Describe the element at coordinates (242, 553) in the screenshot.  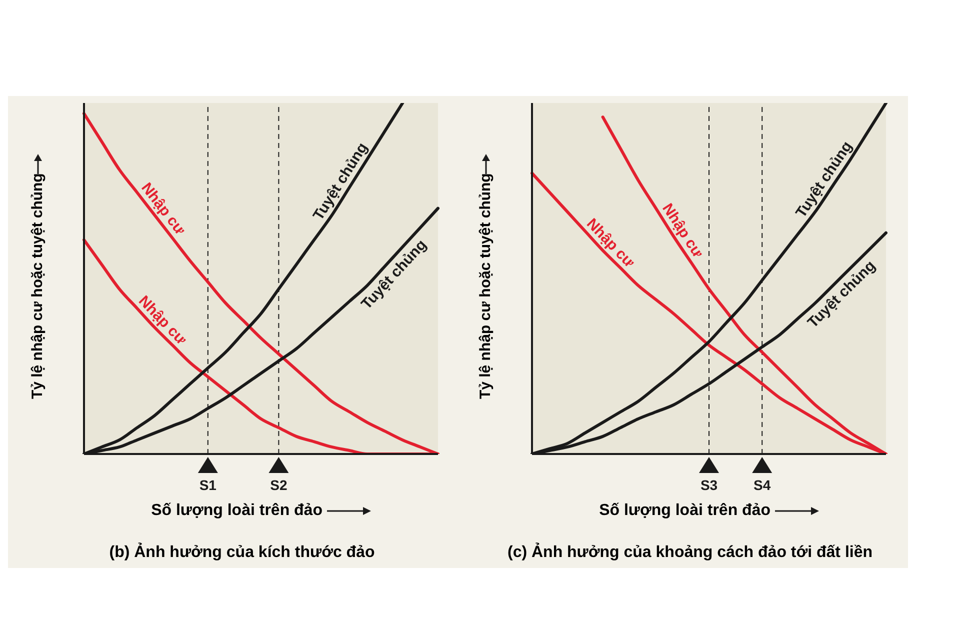
I see `text: (b) Ảnh hưởng của kích thước đảo` at that location.